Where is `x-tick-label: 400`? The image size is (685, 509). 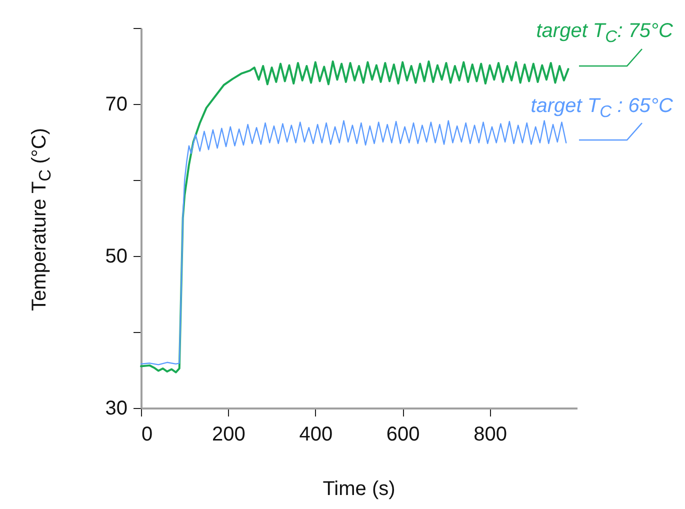
x-tick-label: 400 is located at coordinates (316, 435).